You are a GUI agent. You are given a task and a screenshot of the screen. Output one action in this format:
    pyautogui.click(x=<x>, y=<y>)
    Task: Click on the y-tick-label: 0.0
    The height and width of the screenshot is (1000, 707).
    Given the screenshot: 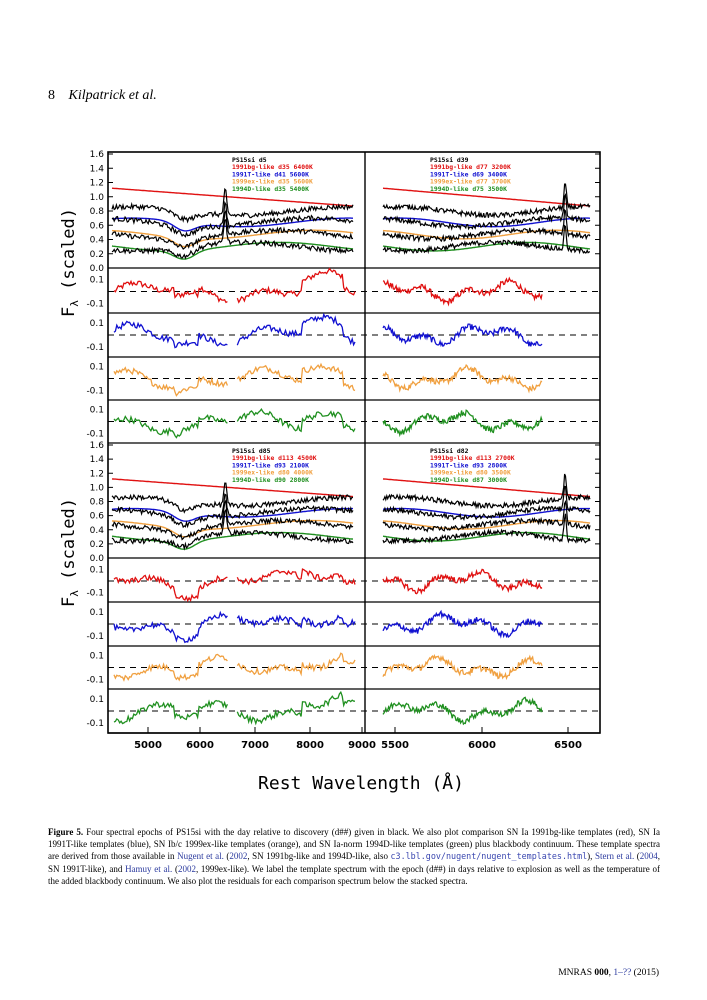 What is the action you would take?
    pyautogui.click(x=97, y=559)
    